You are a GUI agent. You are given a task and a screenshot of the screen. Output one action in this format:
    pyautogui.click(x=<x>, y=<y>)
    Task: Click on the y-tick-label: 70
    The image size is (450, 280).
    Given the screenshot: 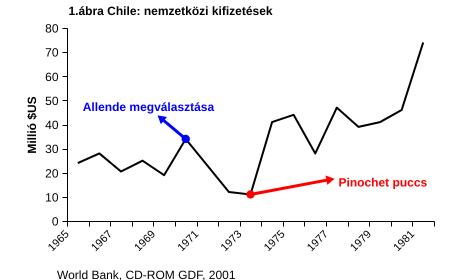 What is the action you would take?
    pyautogui.click(x=52, y=53)
    